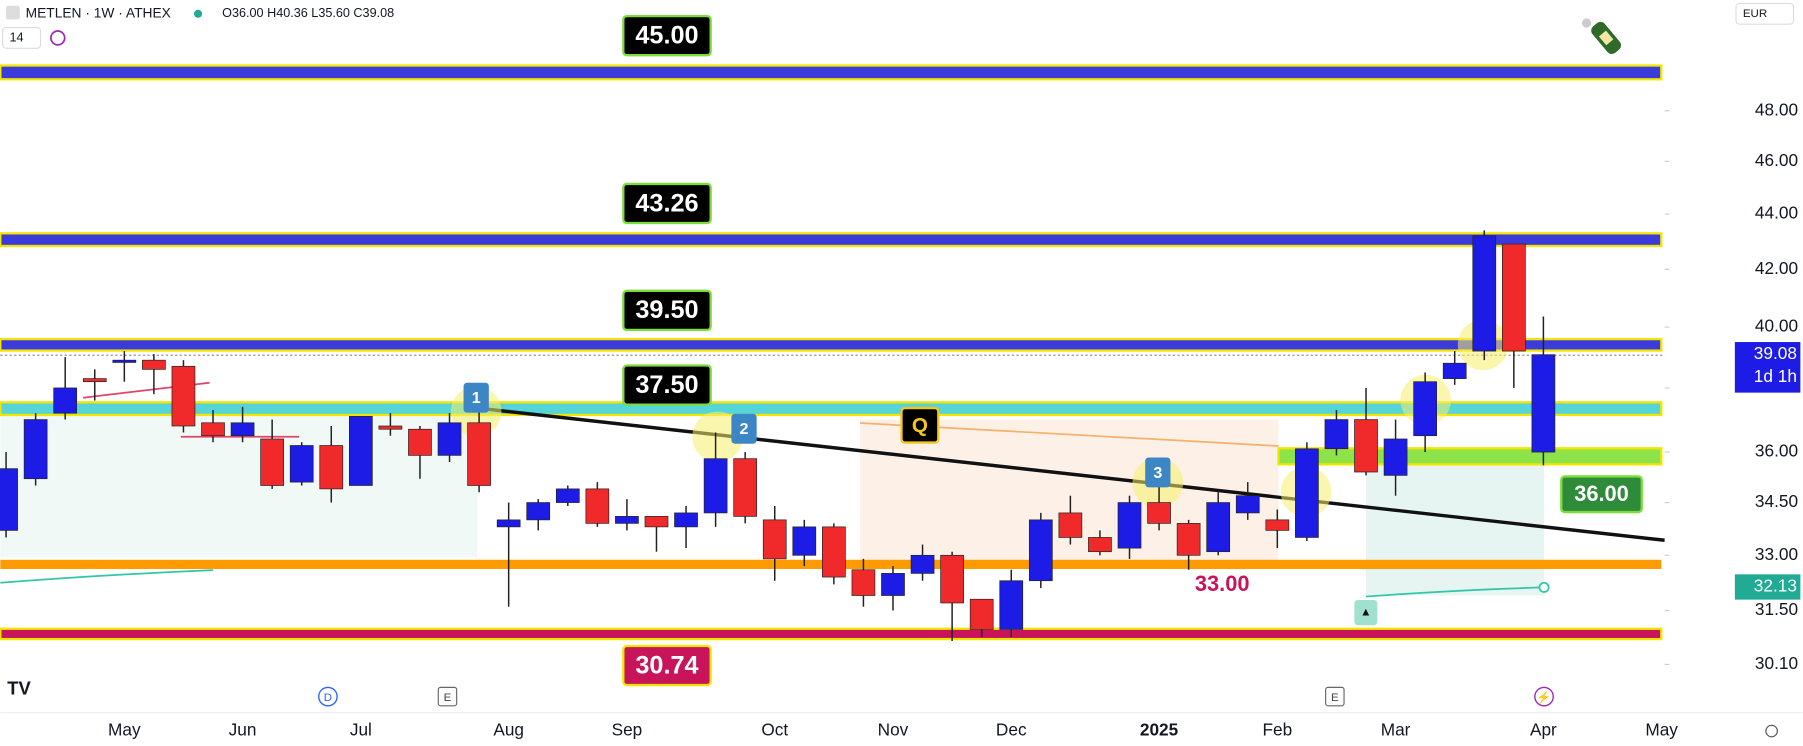 This screenshot has height=746, width=1803. I want to click on logo: TV, so click(19, 688).